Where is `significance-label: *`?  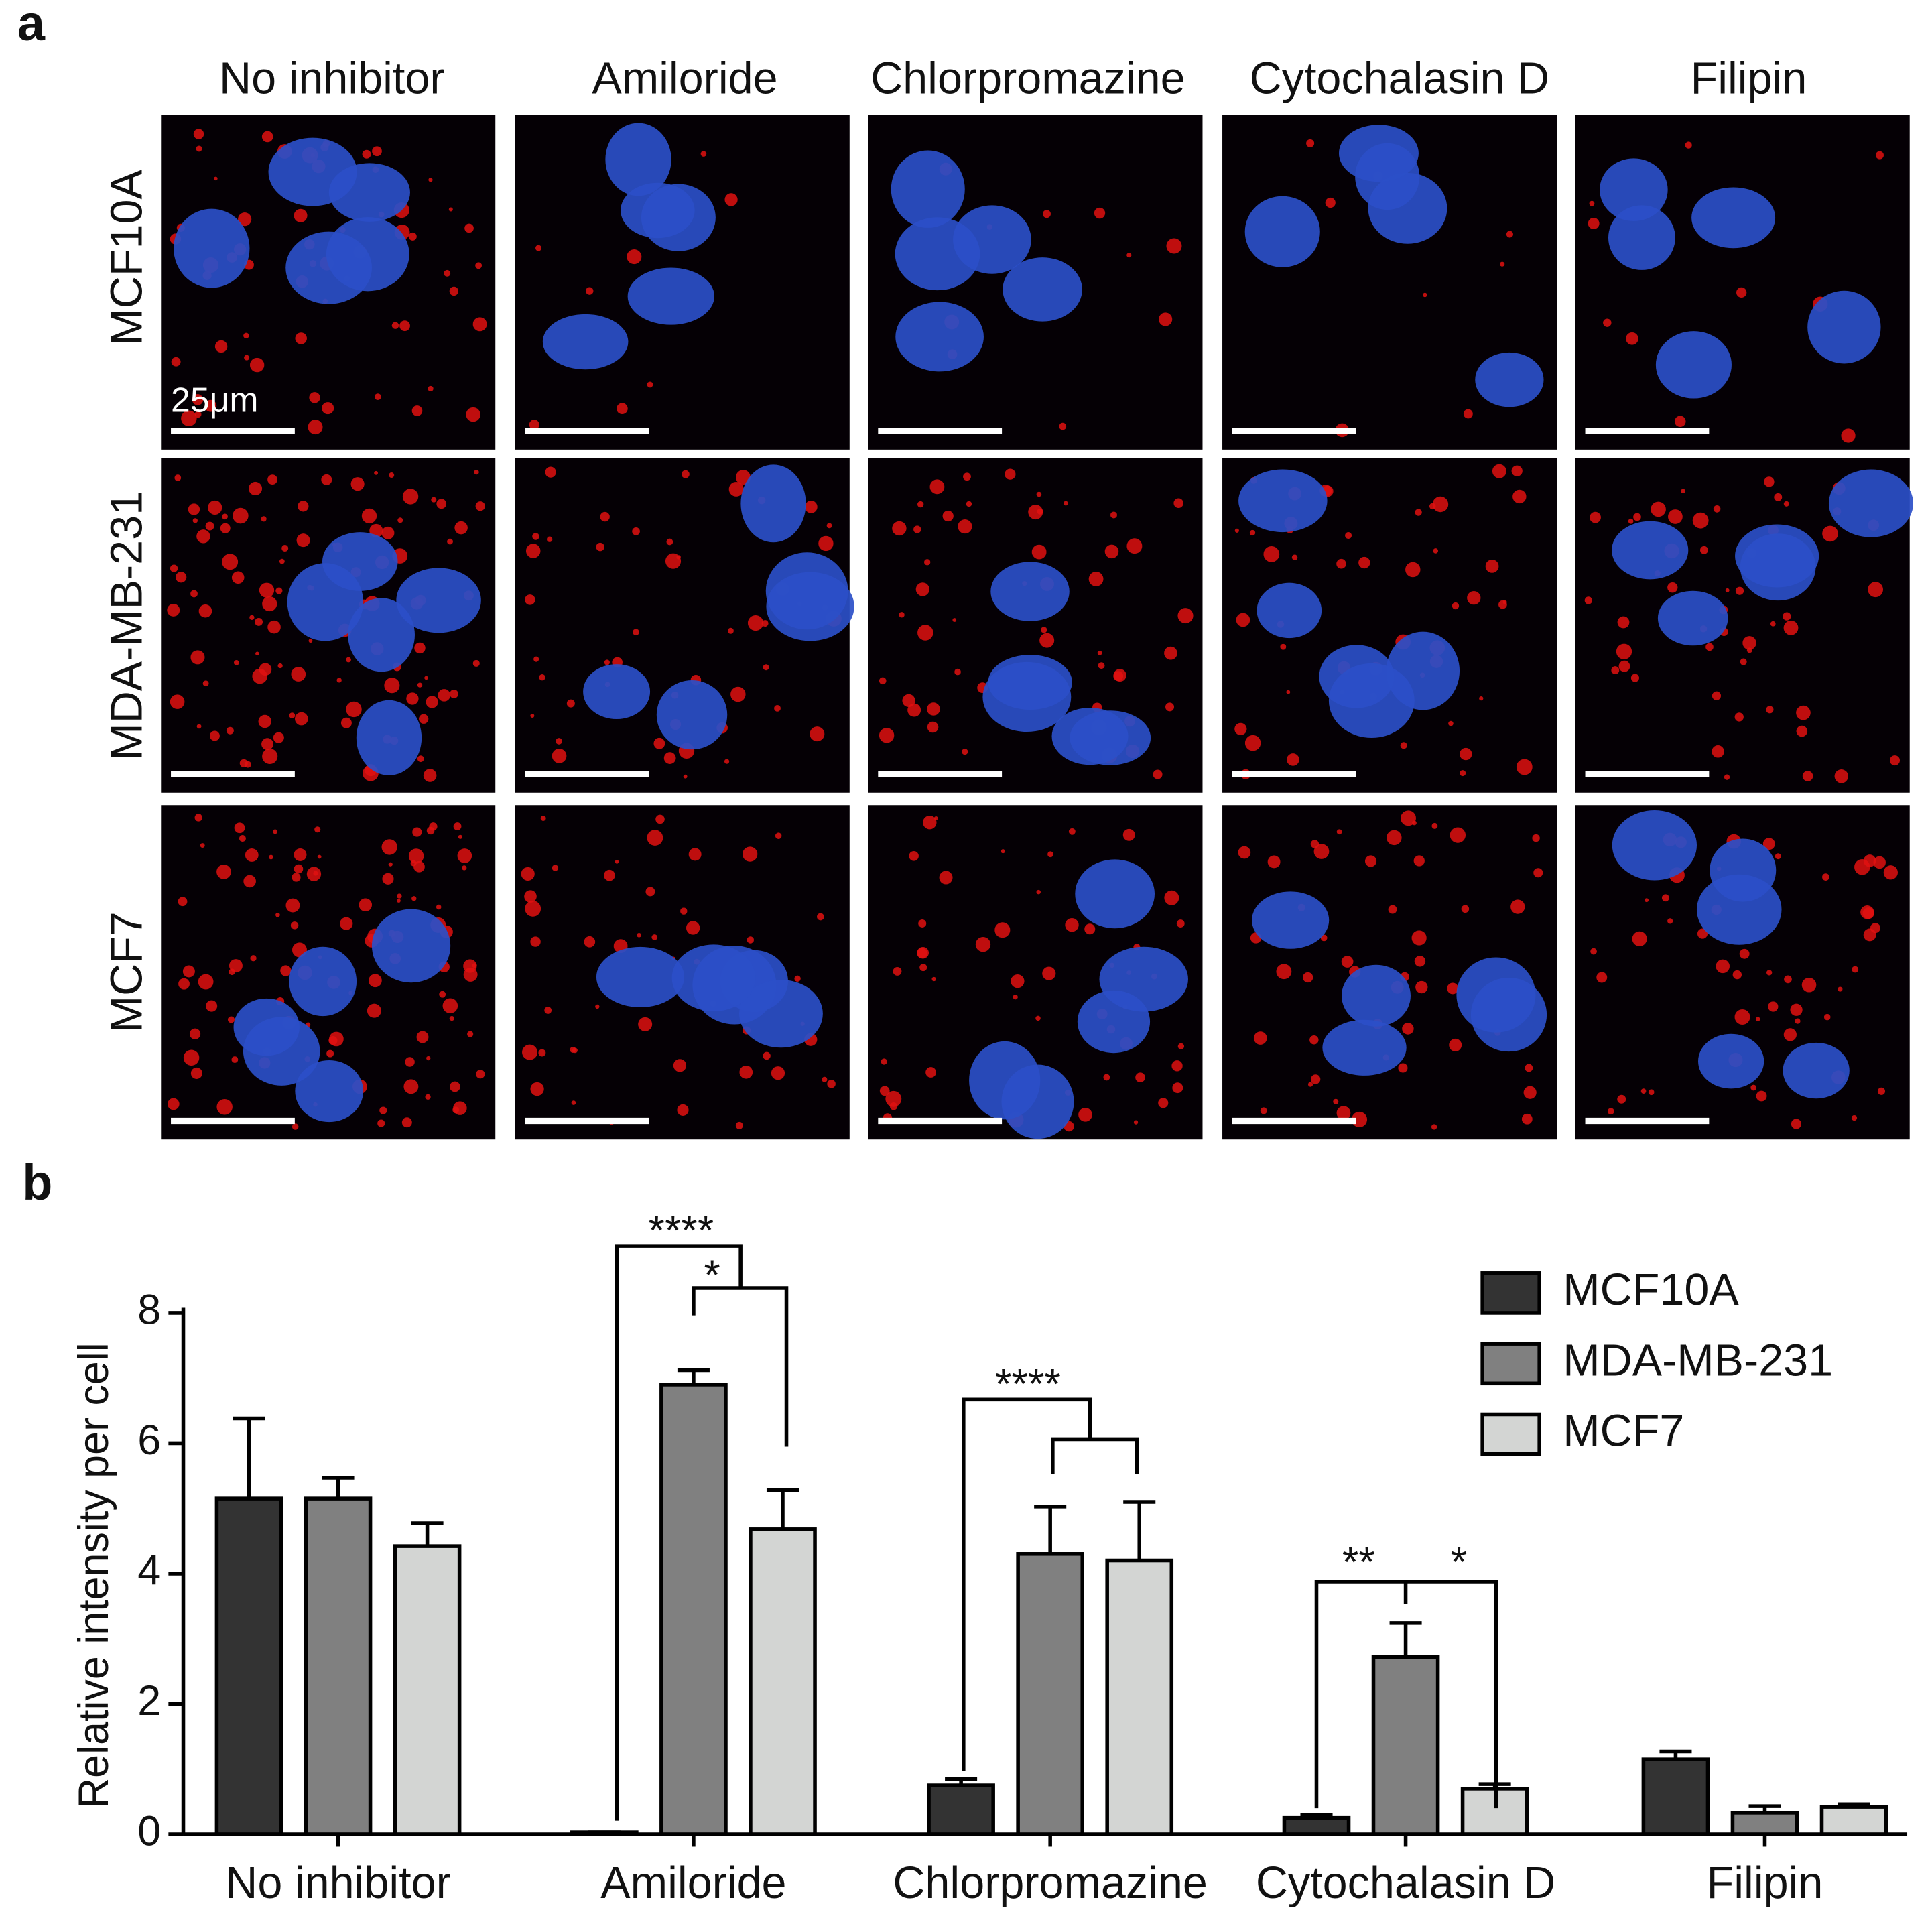 significance-label: * is located at coordinates (1459, 1562).